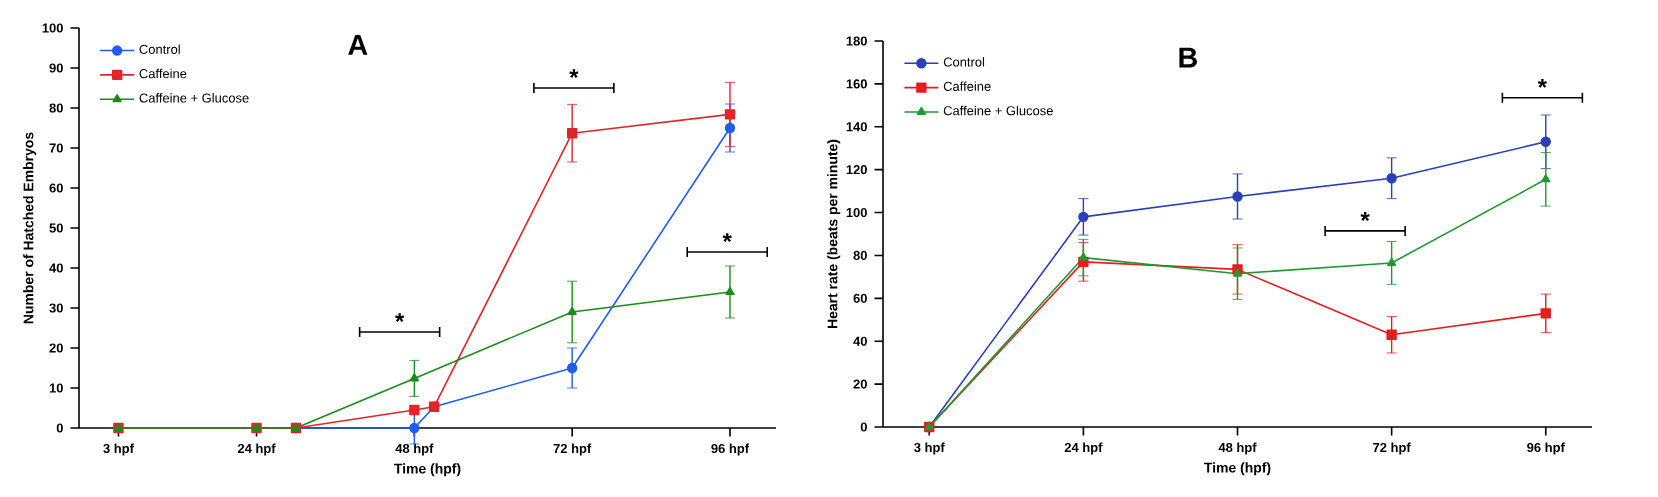 The height and width of the screenshot is (497, 1658). Describe the element at coordinates (56, 148) in the screenshot. I see `y-tick-label: 70` at that location.